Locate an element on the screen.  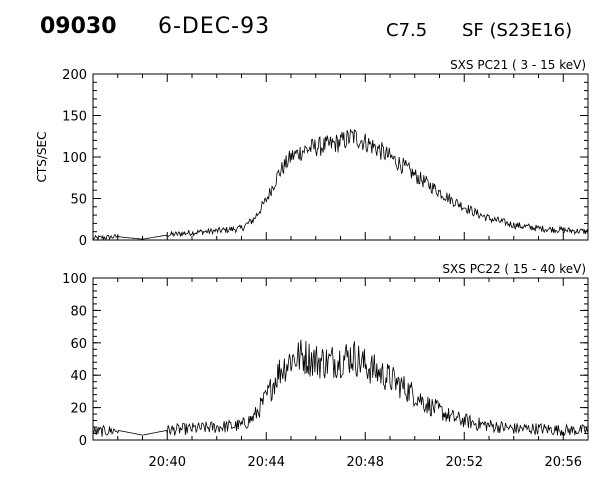
x-tick-label: 20:44 is located at coordinates (266, 462).